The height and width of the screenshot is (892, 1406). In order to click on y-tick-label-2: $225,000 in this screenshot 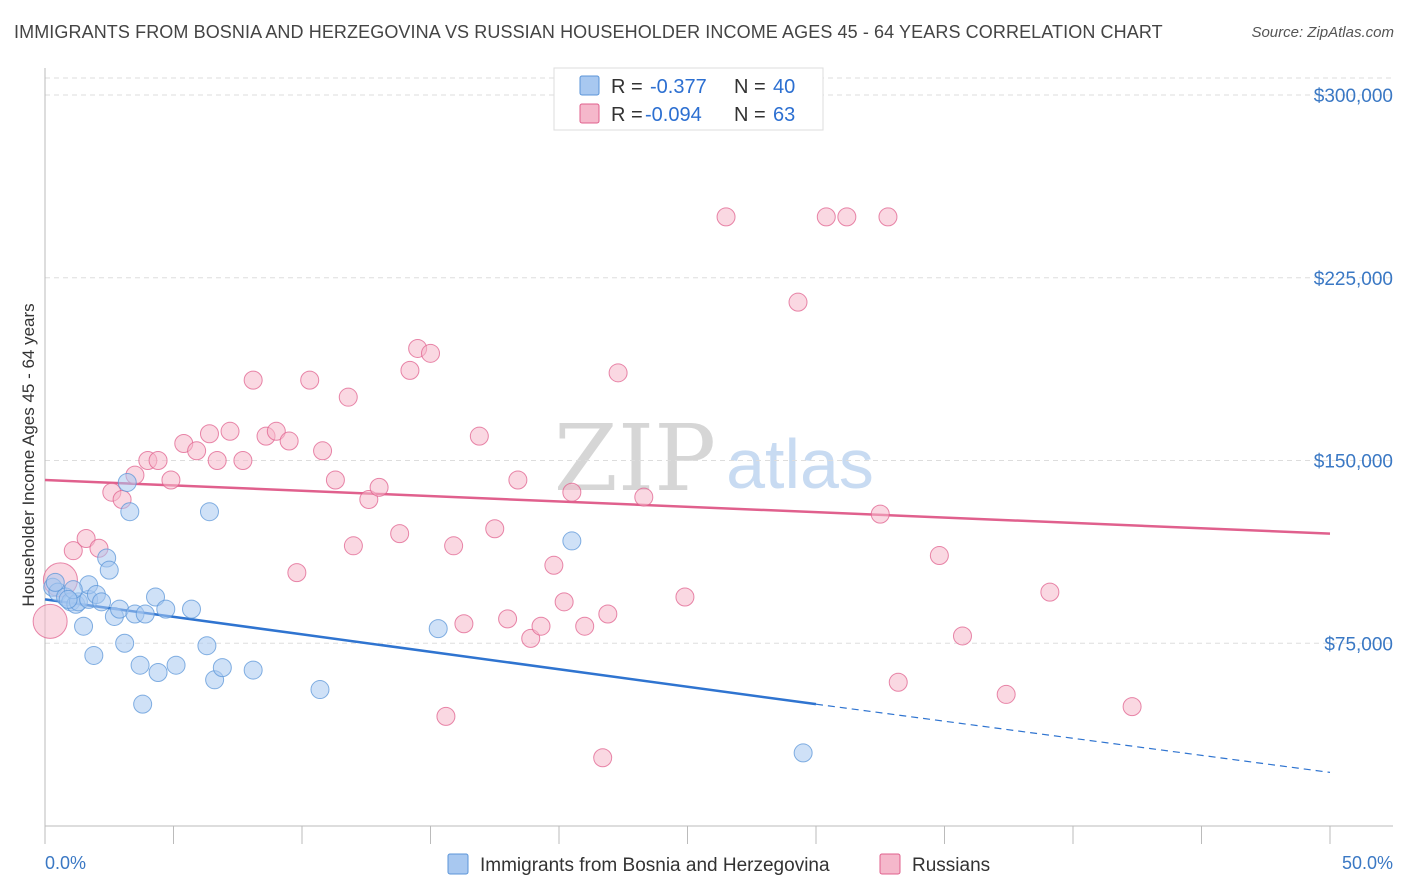, I will do `click(1353, 279)`.